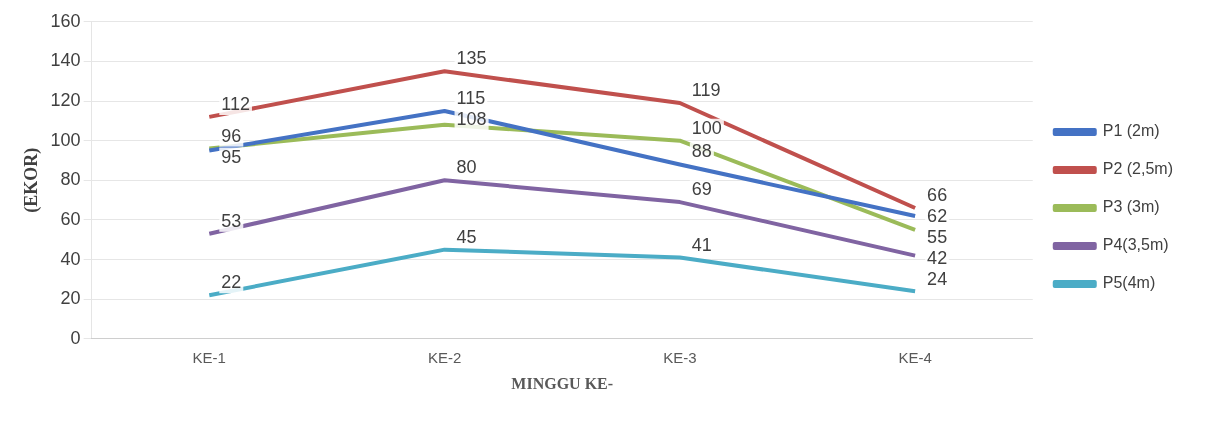 This screenshot has height=423, width=1213. I want to click on data-label: 80, so click(466, 167).